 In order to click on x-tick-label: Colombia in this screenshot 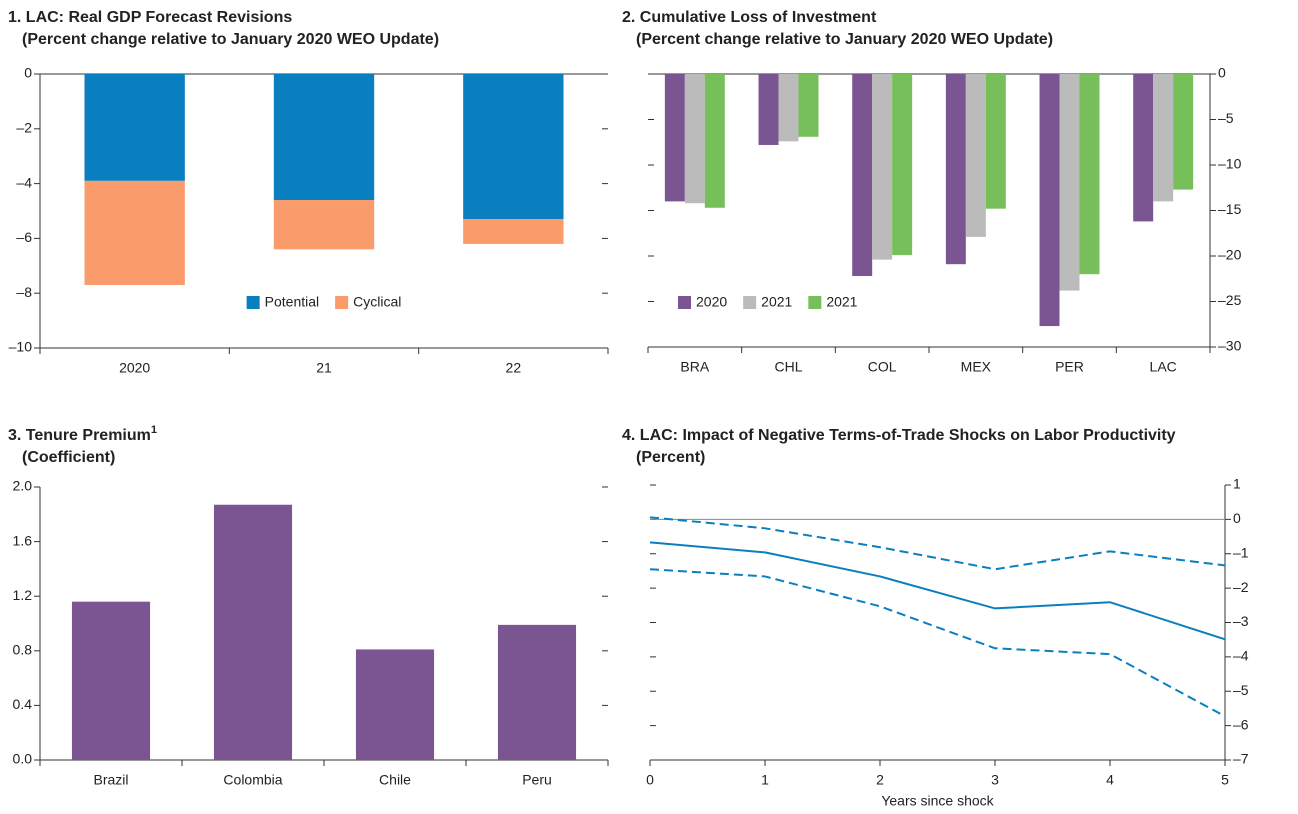, I will do `click(252, 780)`.